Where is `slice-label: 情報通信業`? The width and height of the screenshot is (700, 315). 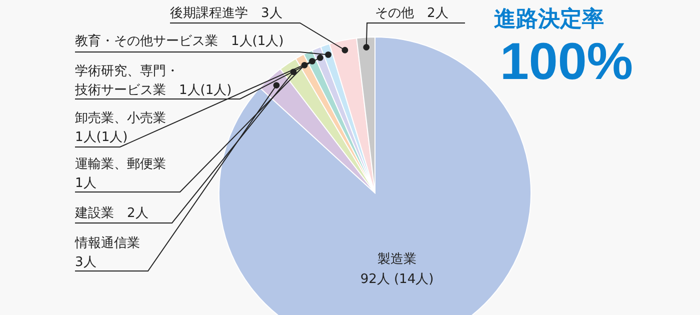 slice-label: 情報通信業 is located at coordinates (107, 243).